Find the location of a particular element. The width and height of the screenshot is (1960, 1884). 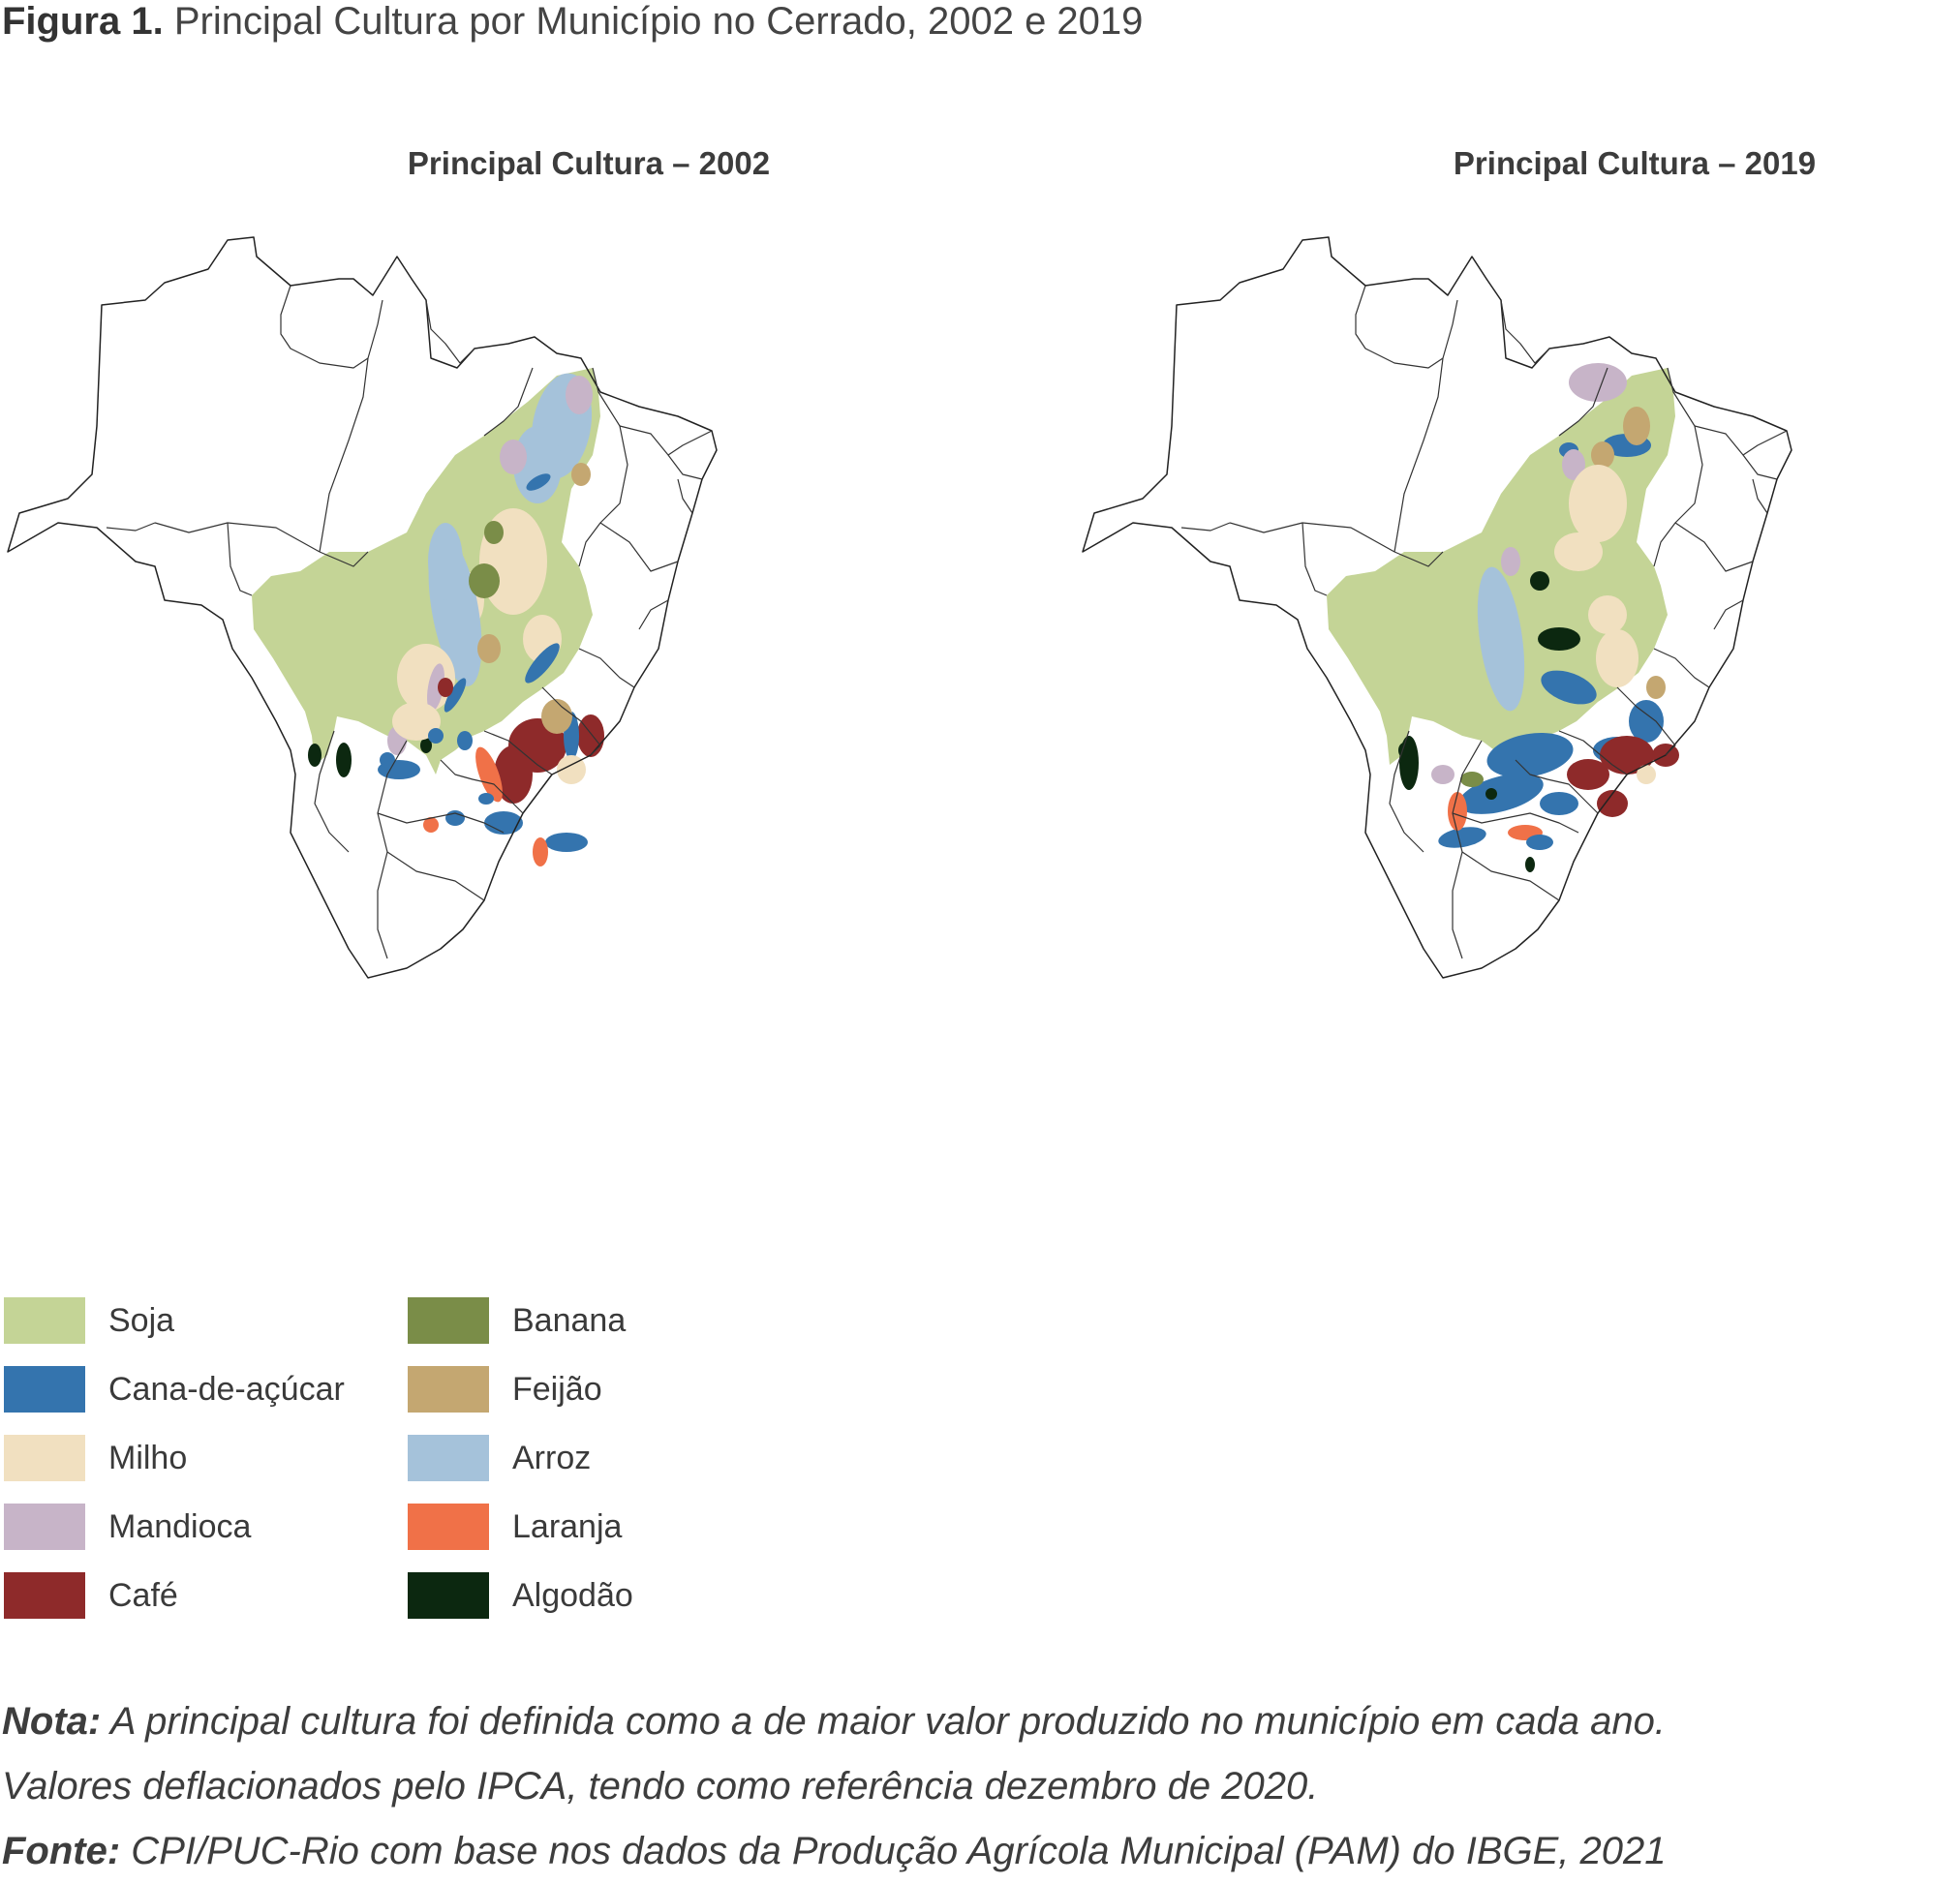

legend-label: Laranja is located at coordinates (567, 1526).